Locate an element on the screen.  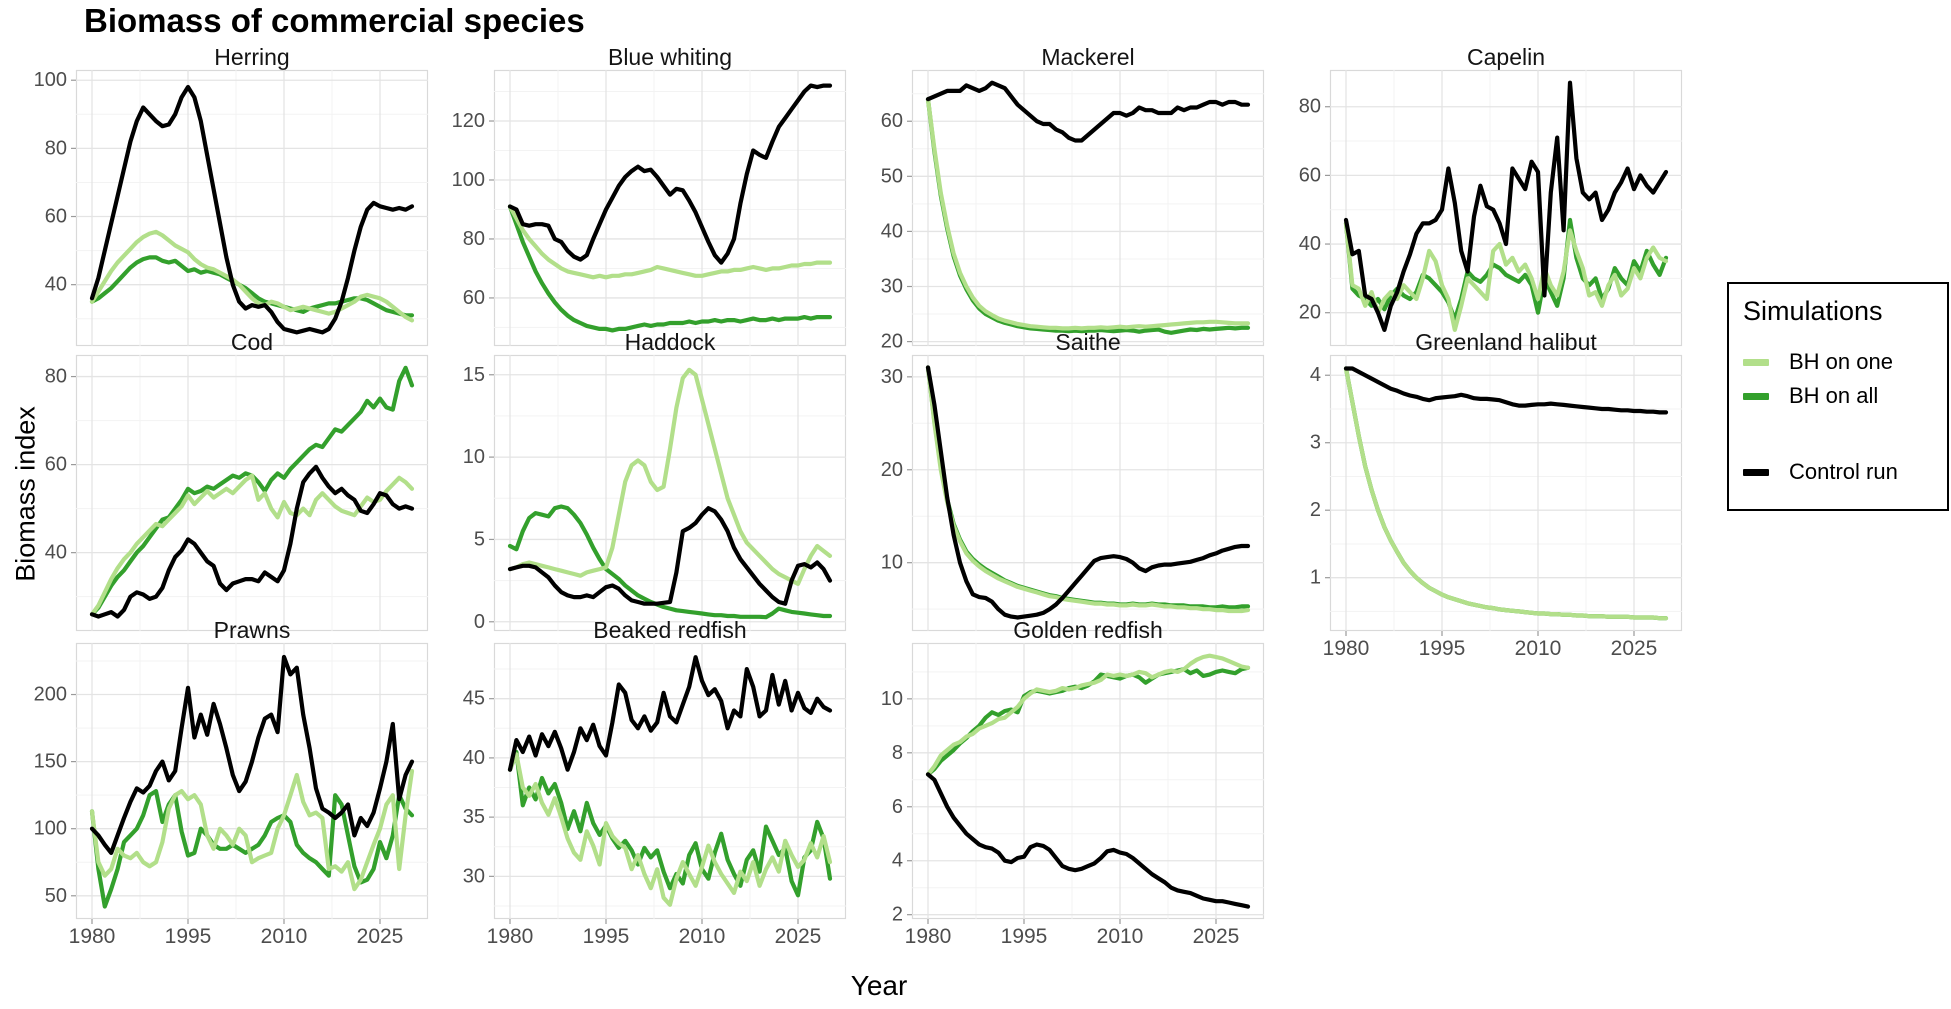
facet-mackerel: Mackerel 20 30 40 50 60 is located at coordinates (1066, 198).